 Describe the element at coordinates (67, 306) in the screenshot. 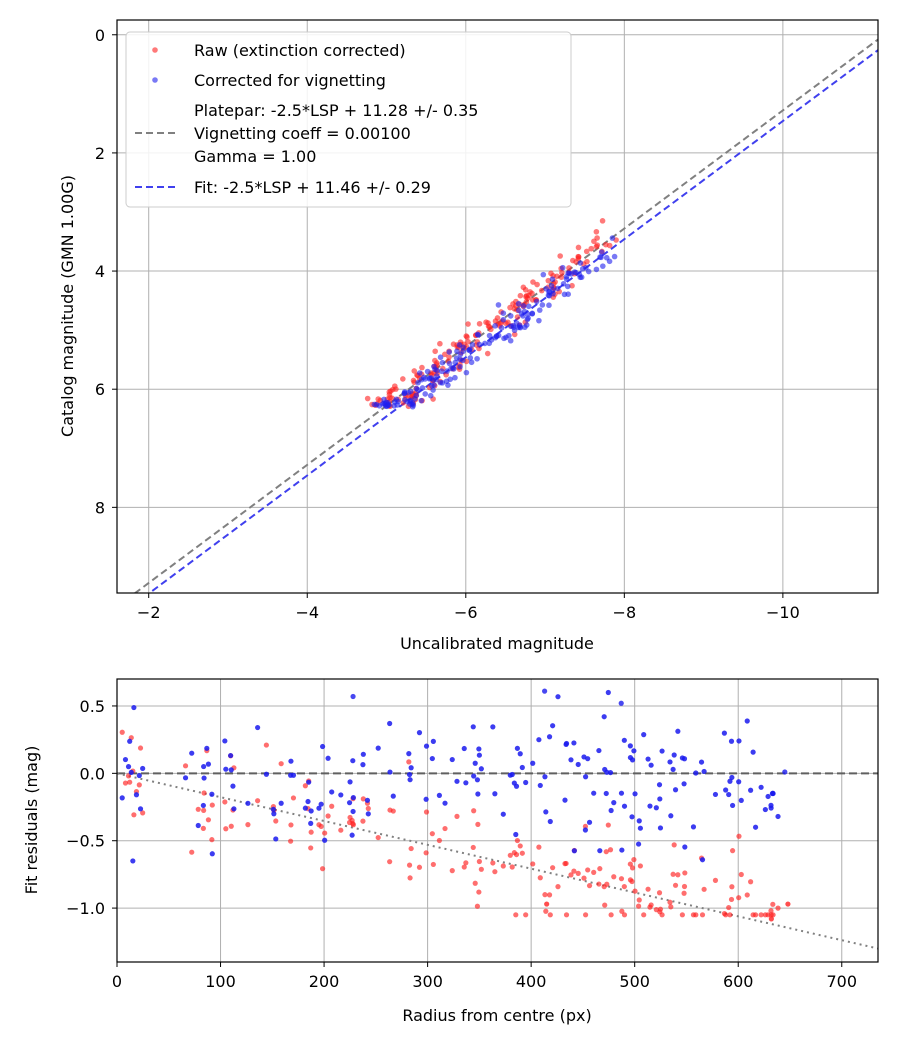

I see `top-y-axis-label: Catalog magnitude (GMN 1.00G)` at that location.